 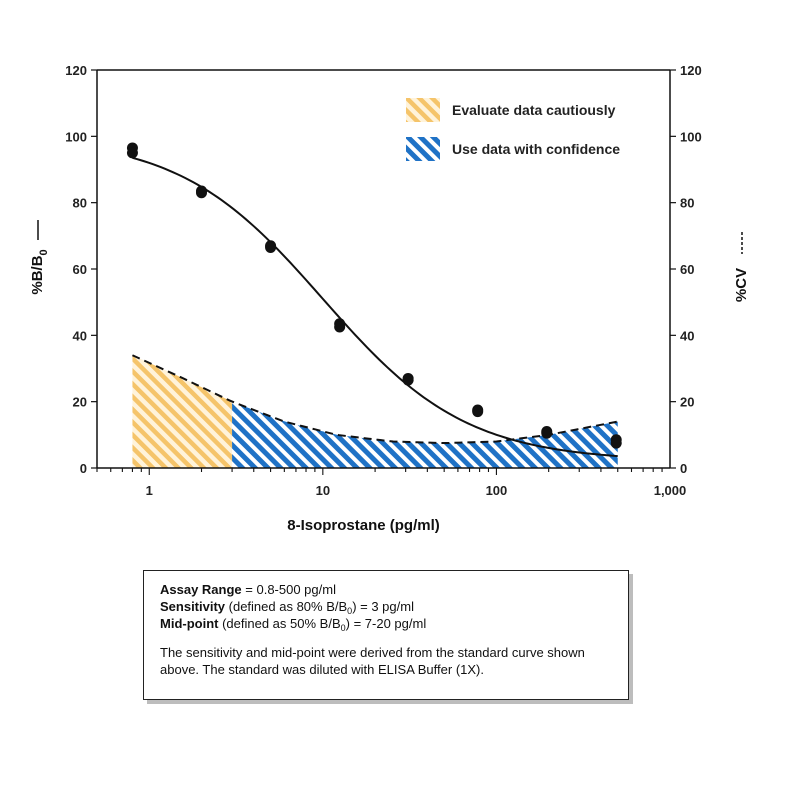 I want to click on sensitivity-label: Sensitivity, so click(x=193, y=606).